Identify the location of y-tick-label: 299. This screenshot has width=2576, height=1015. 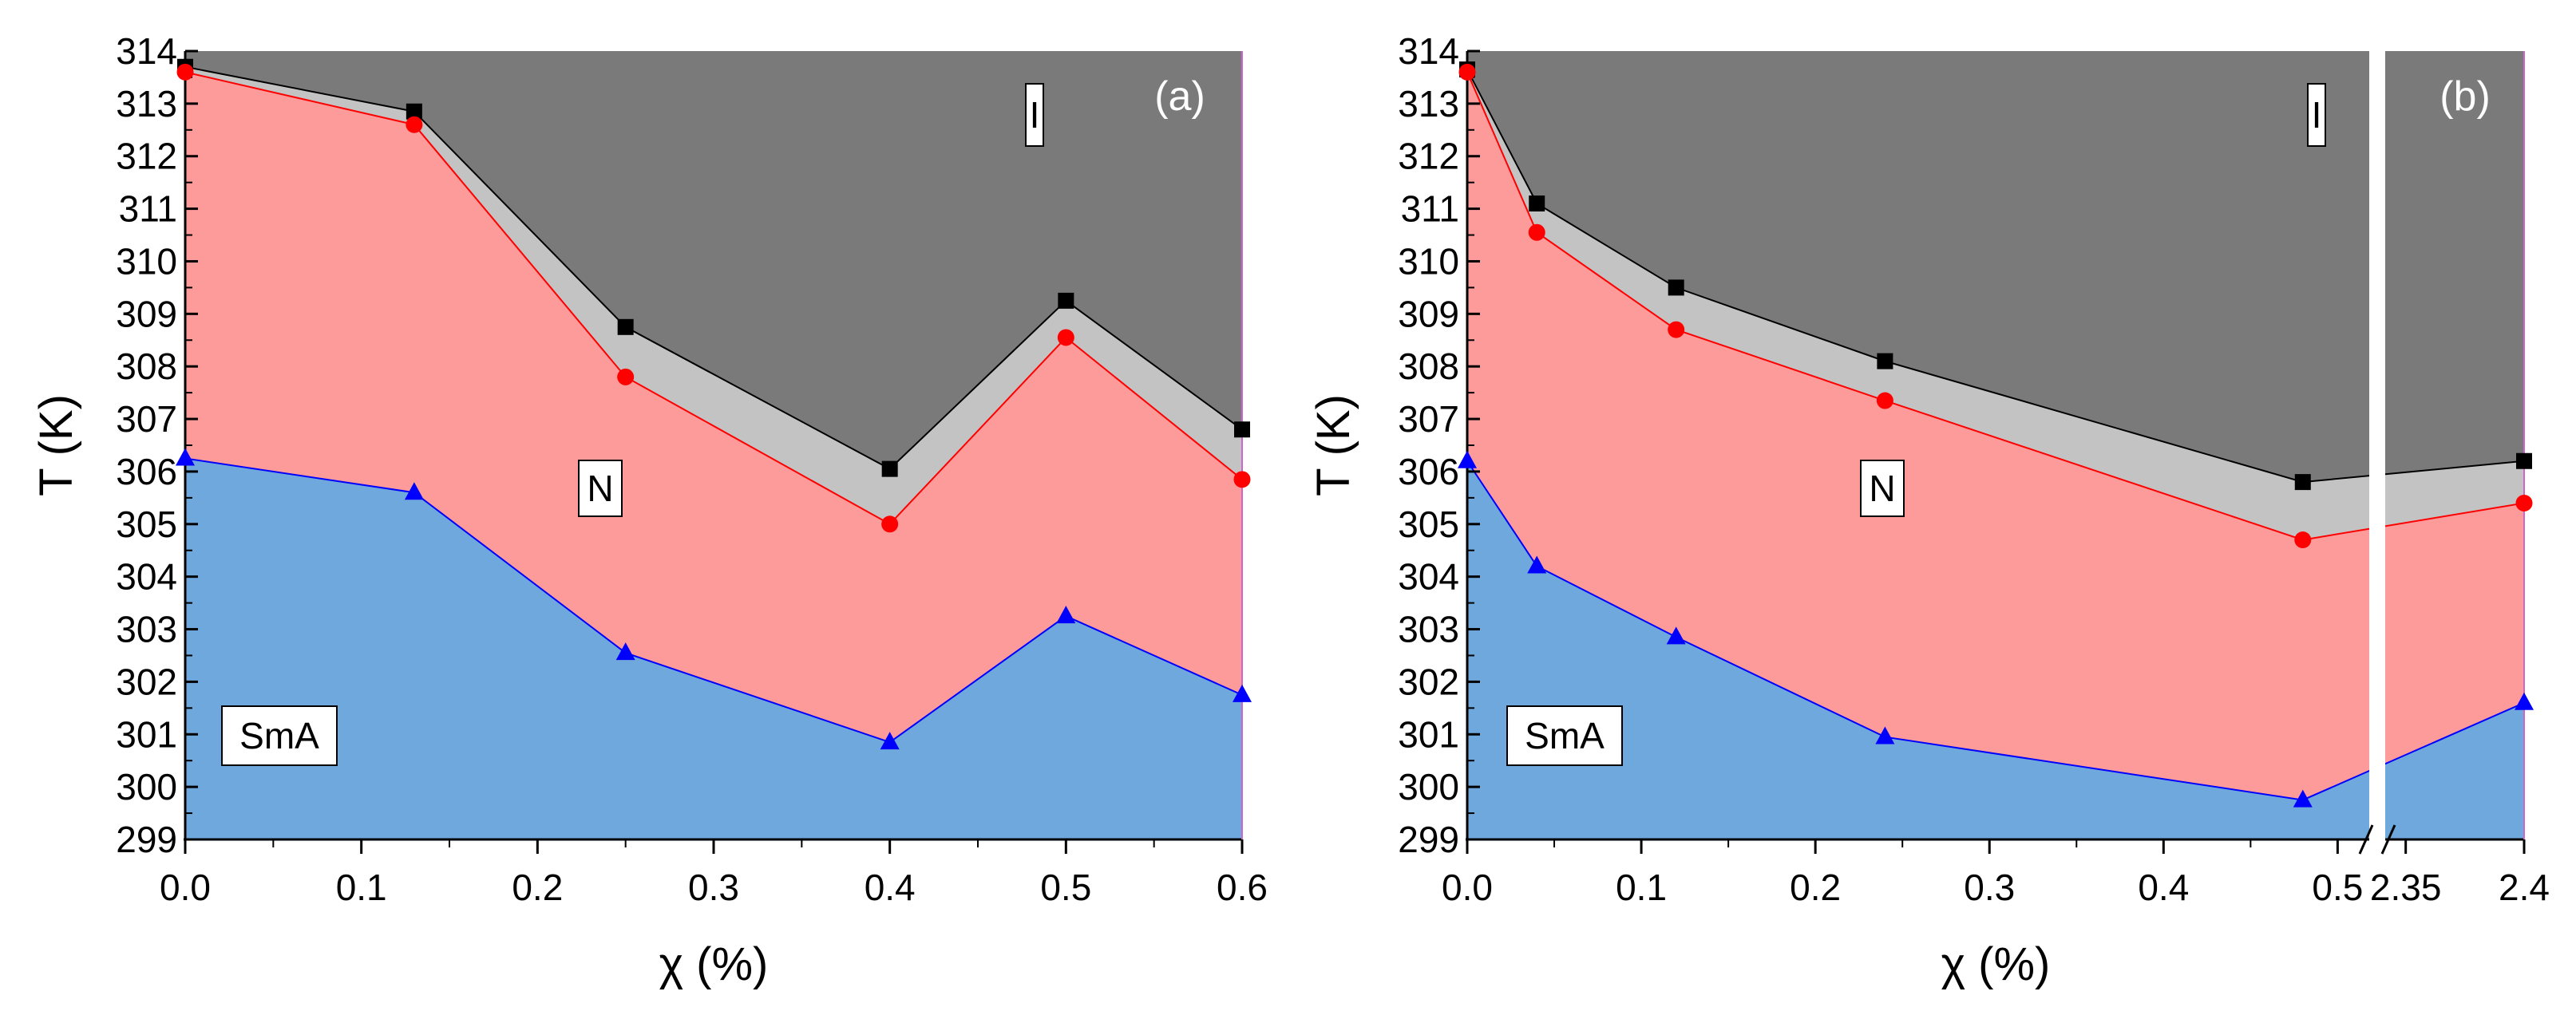
(147, 839).